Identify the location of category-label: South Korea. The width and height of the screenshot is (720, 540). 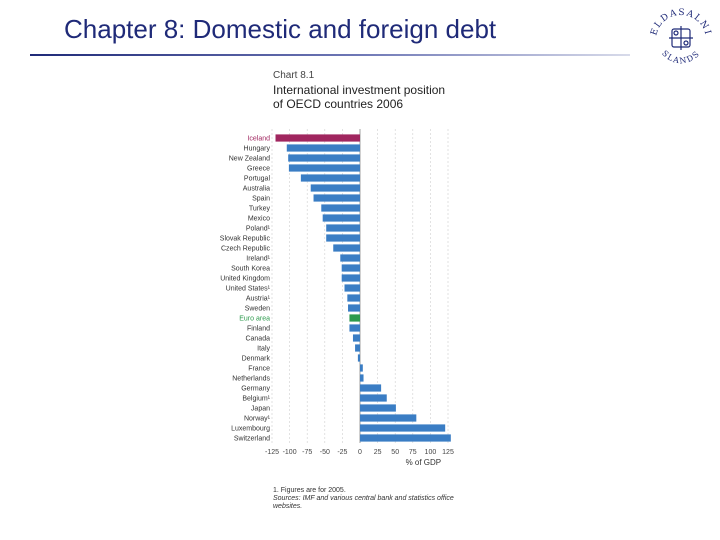
(250, 269).